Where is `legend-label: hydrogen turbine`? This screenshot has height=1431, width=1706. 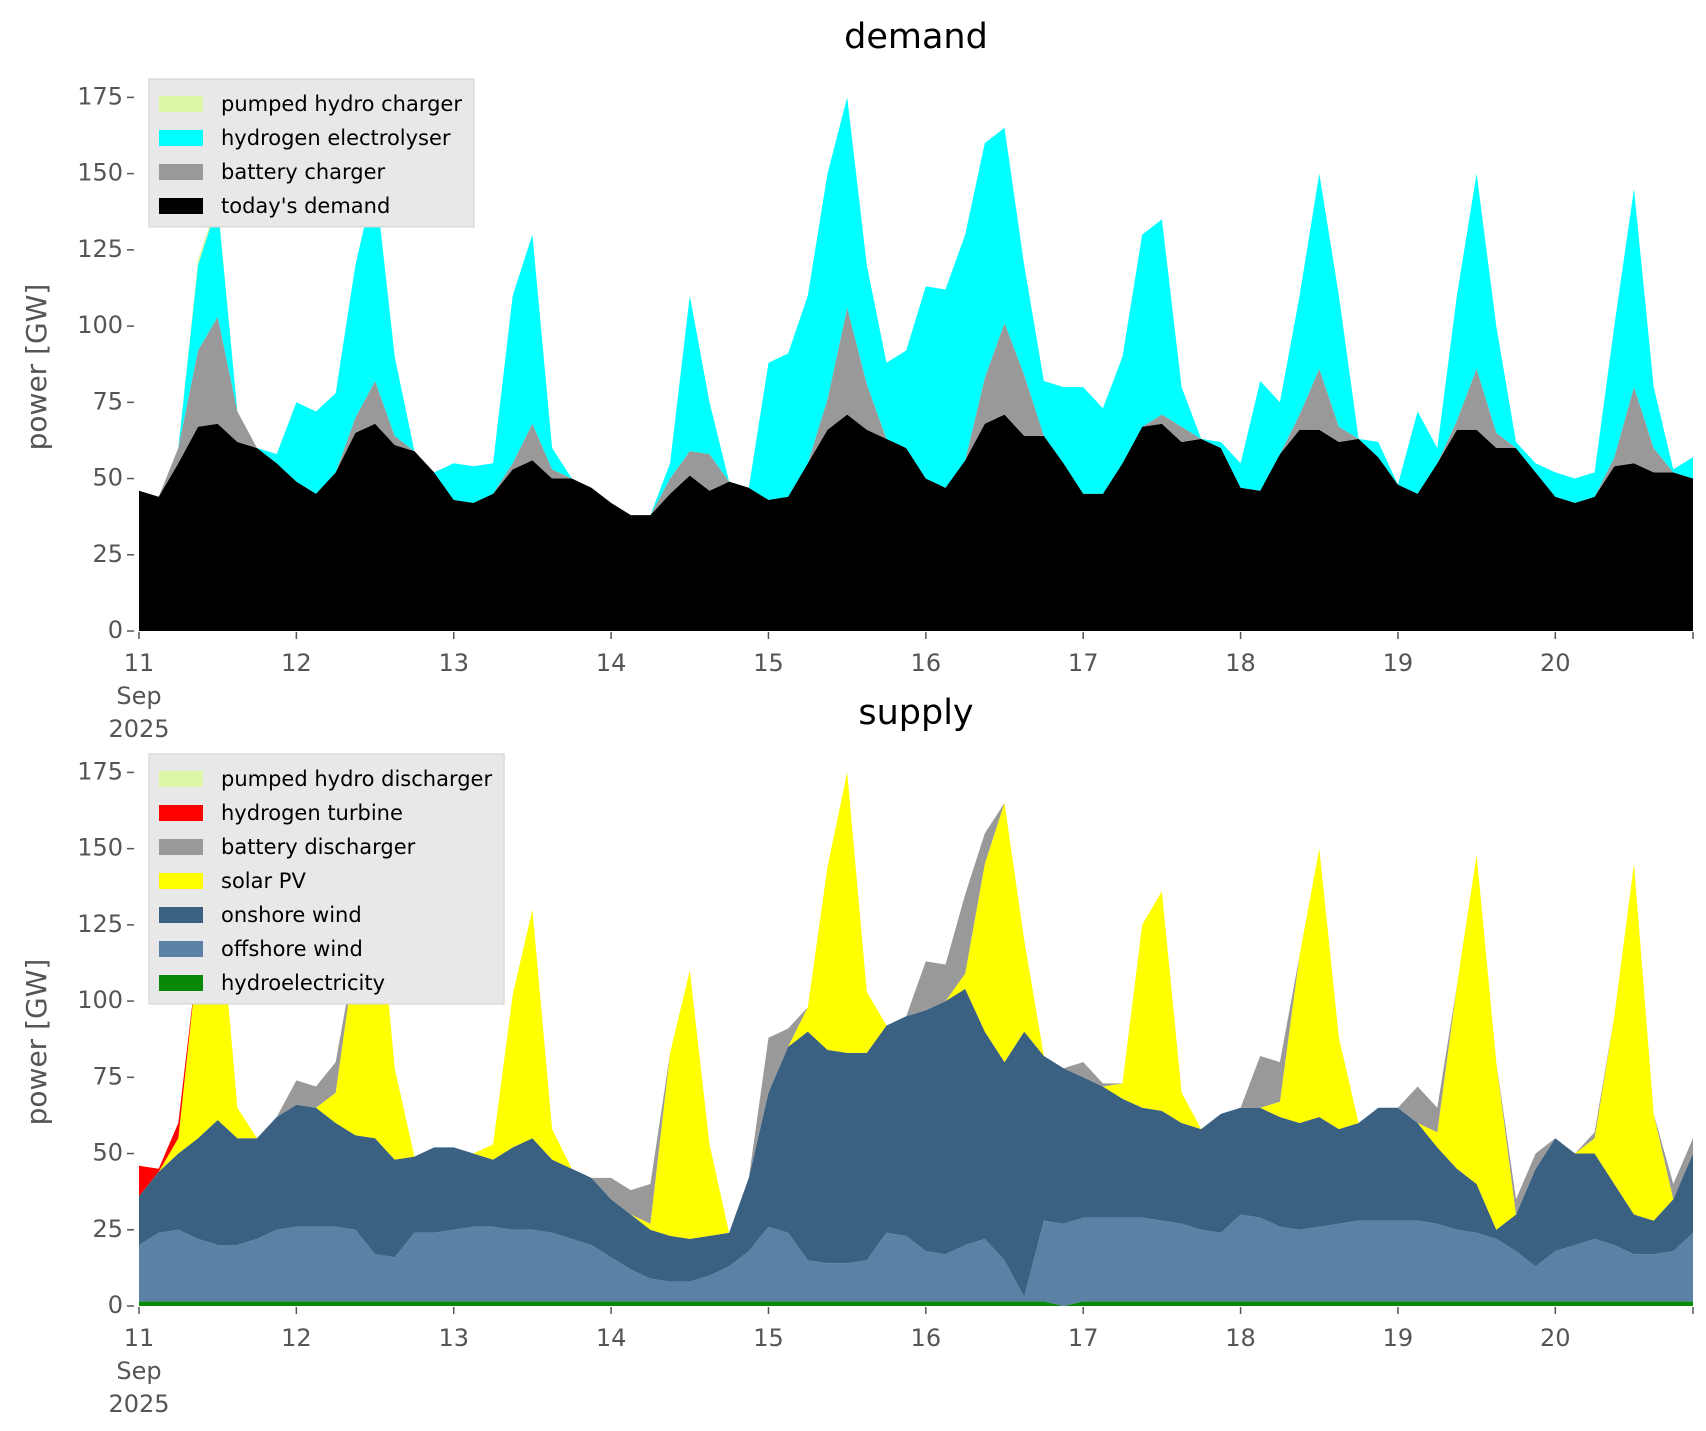
legend-label: hydrogen turbine is located at coordinates (312, 813).